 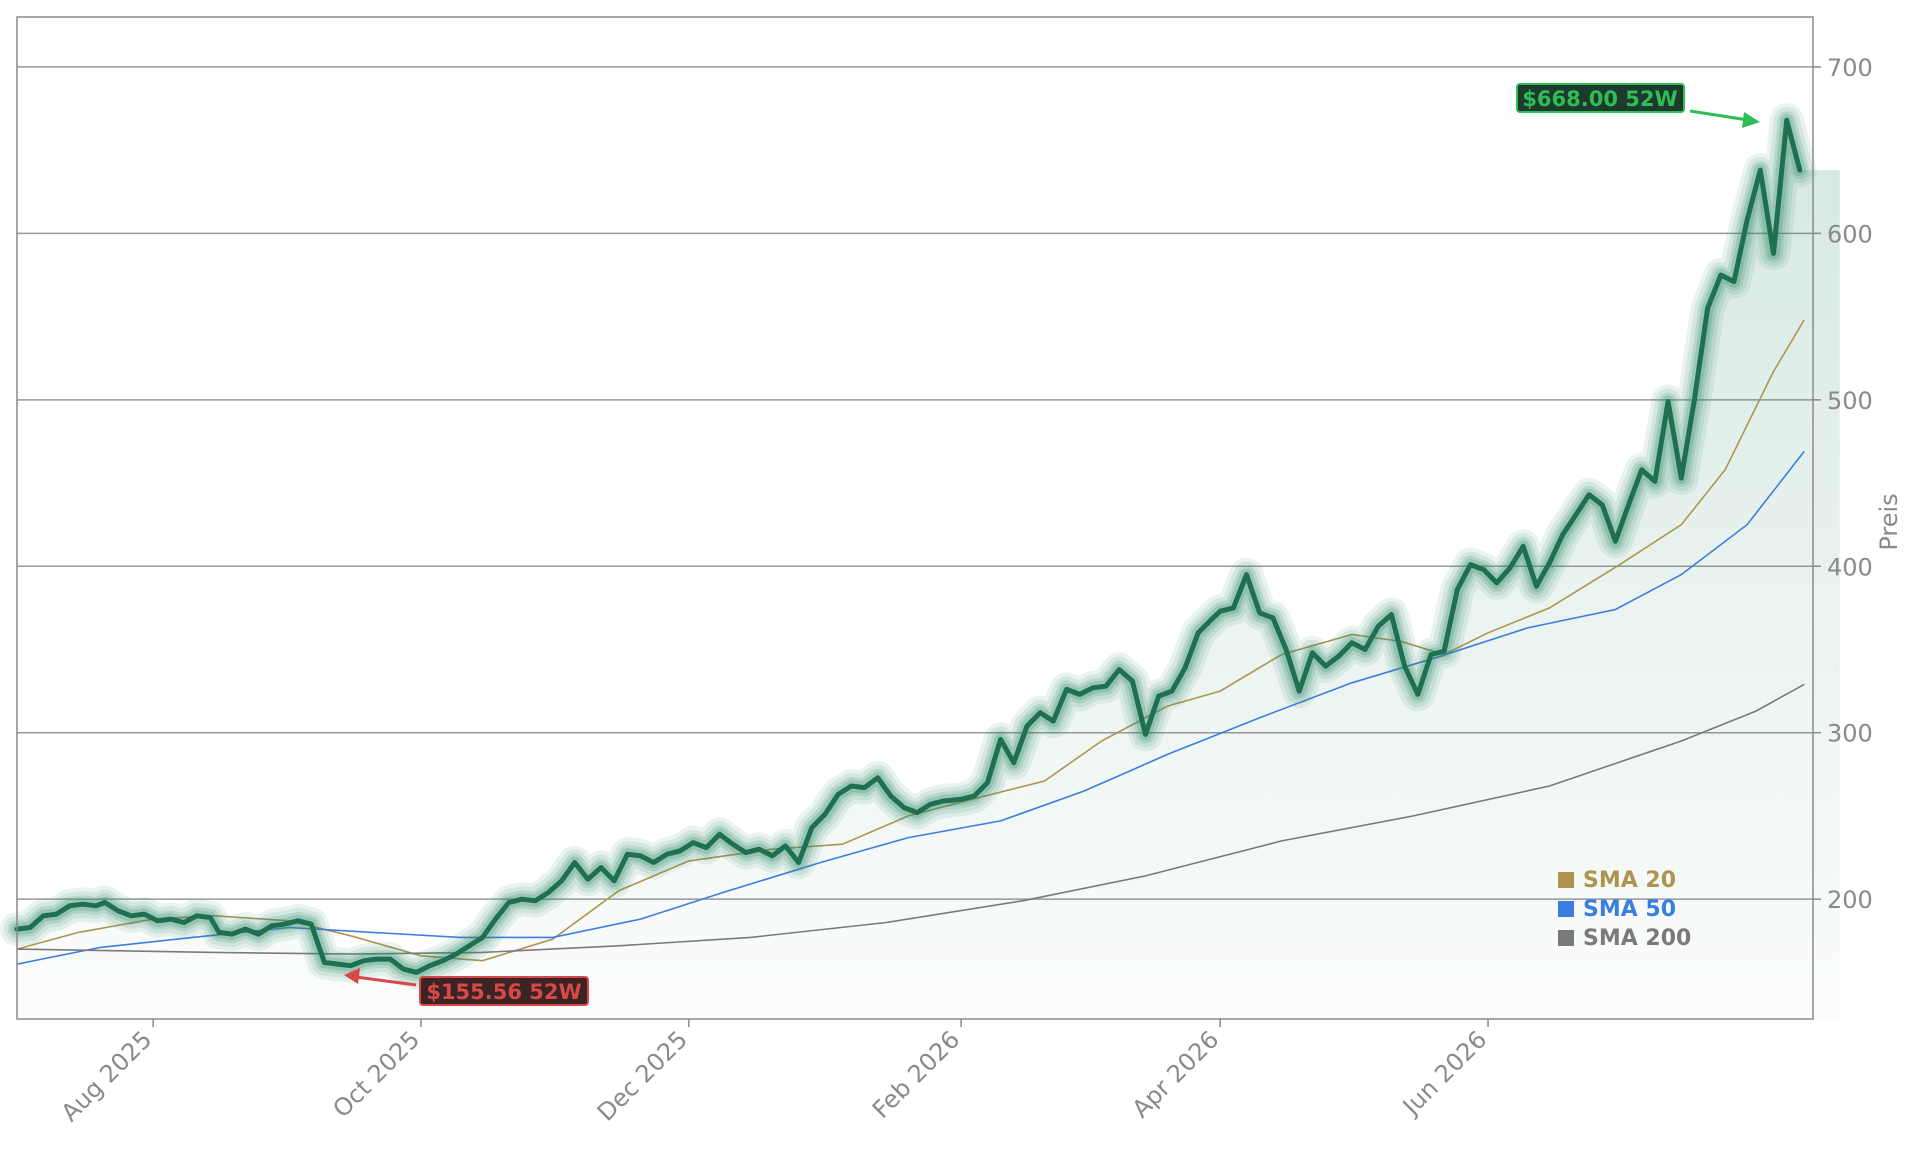 What do you see at coordinates (107, 1076) in the screenshot?
I see `x-tick-label: Aug 2025` at bounding box center [107, 1076].